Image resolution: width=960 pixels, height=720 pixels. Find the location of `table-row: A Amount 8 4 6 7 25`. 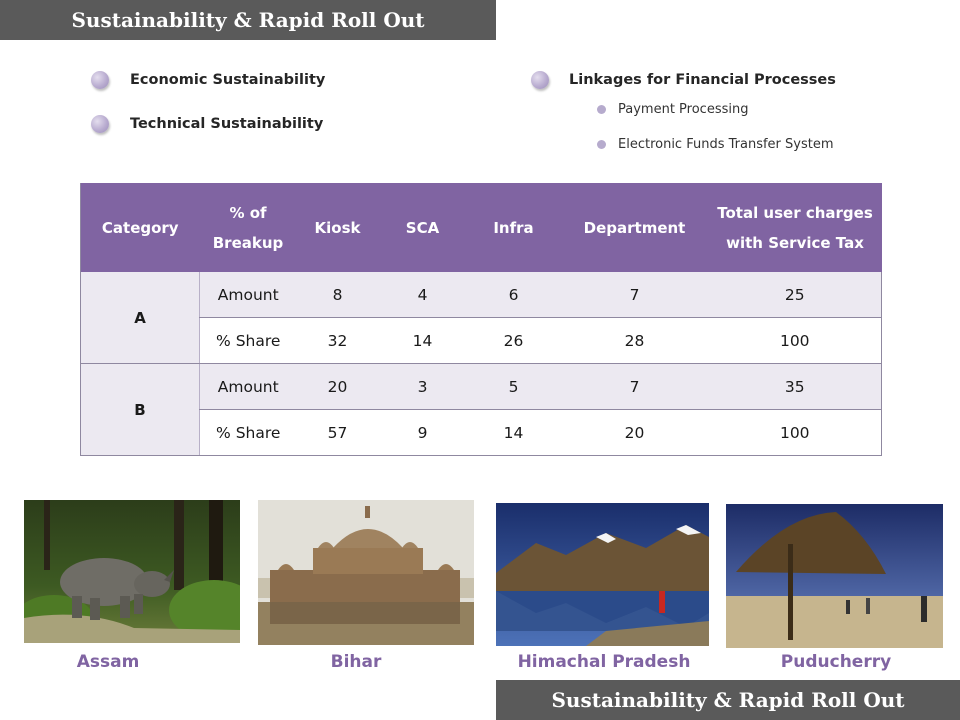

table-row: A Amount 8 4 6 7 25 is located at coordinates (481, 318).